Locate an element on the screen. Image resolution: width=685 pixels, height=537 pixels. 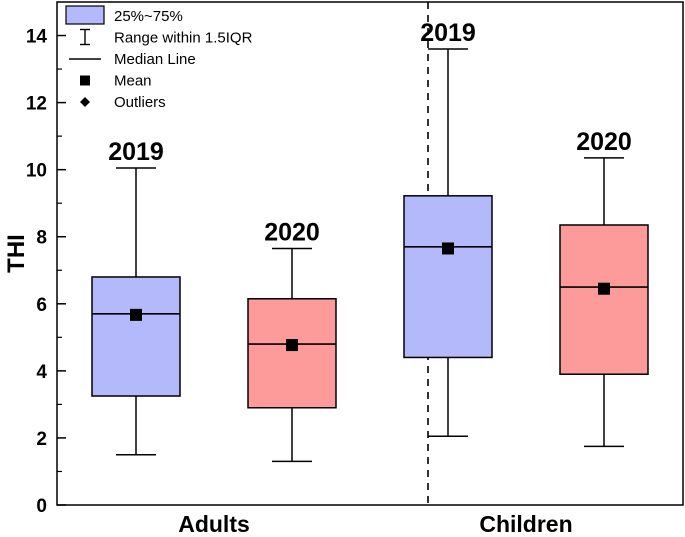
legend-item-box: 25%~75% is located at coordinates (124, 15).